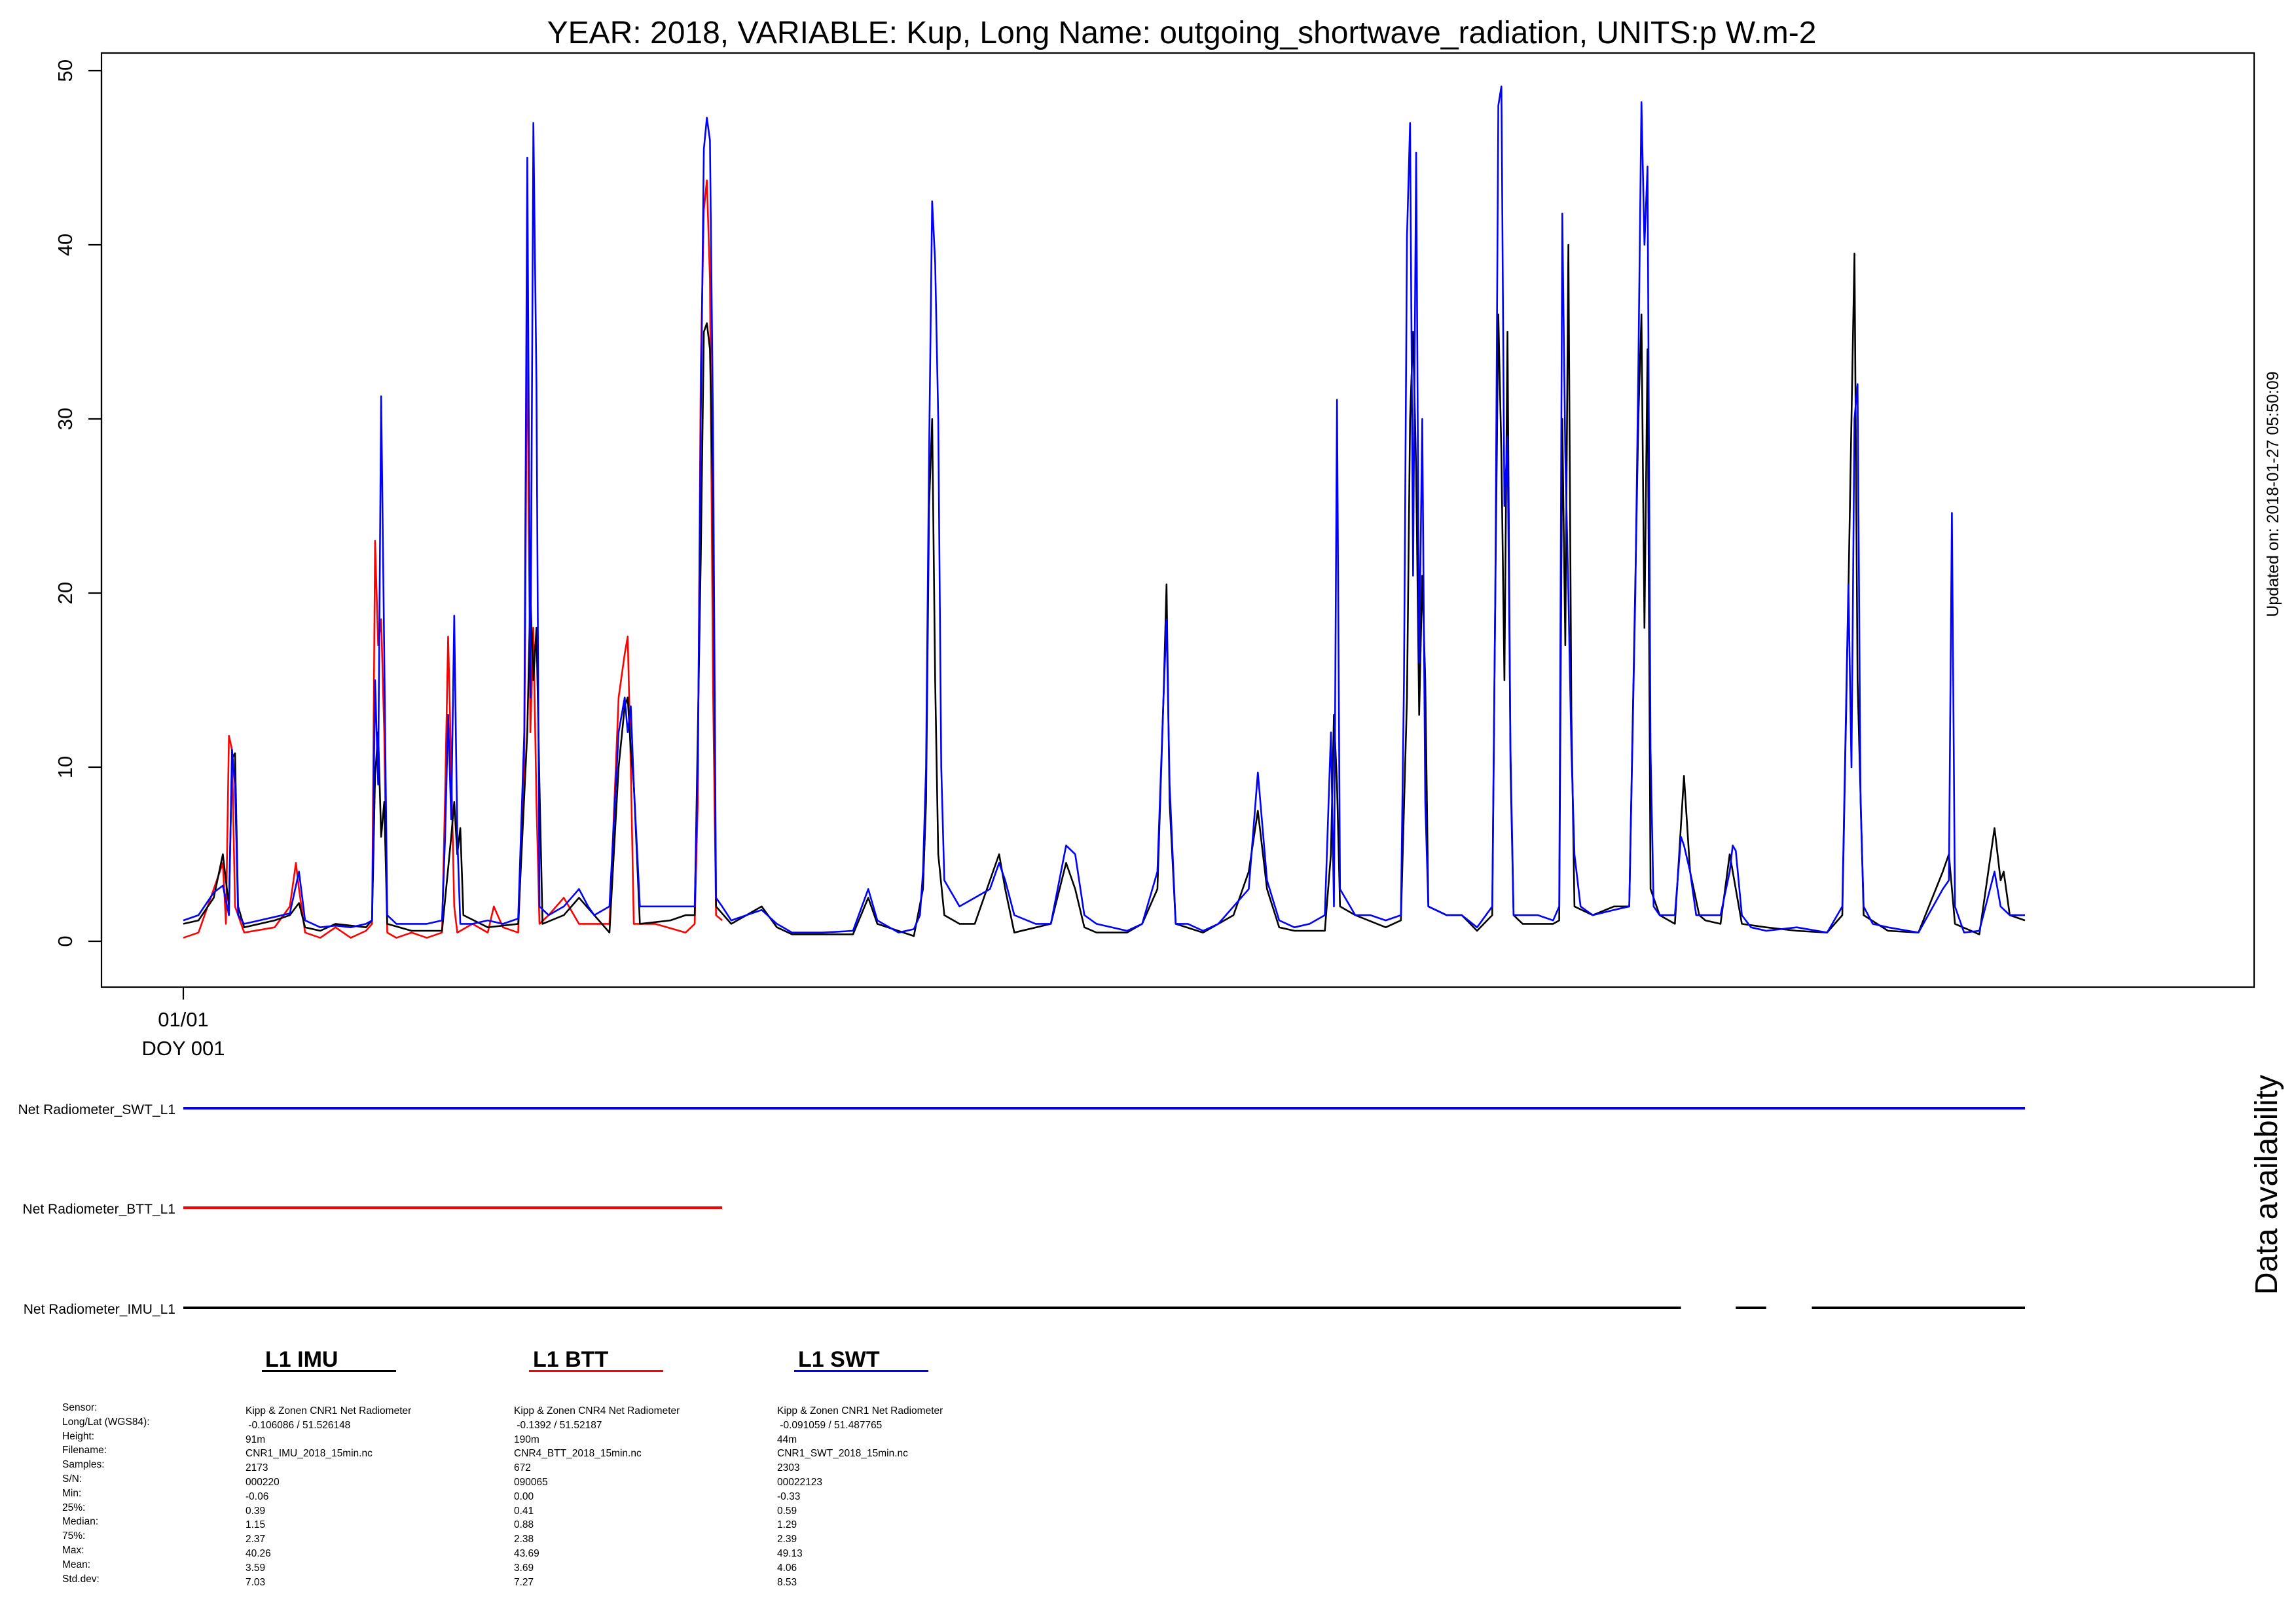 The image size is (2296, 1624). What do you see at coordinates (301, 1359) in the screenshot?
I see `legend-imu-title: L1 IMU` at bounding box center [301, 1359].